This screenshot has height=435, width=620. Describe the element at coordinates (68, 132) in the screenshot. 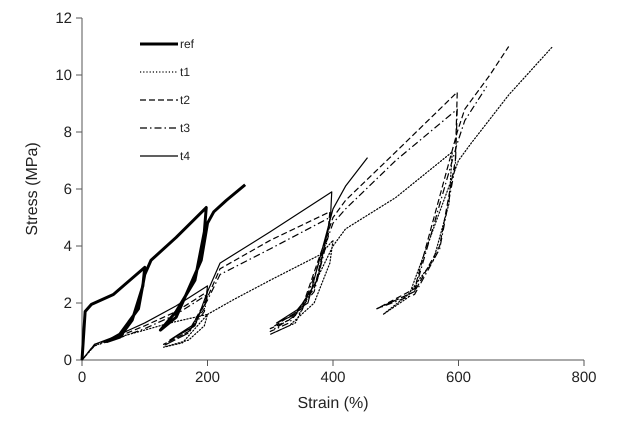

I see `y-tick-label: 8` at that location.